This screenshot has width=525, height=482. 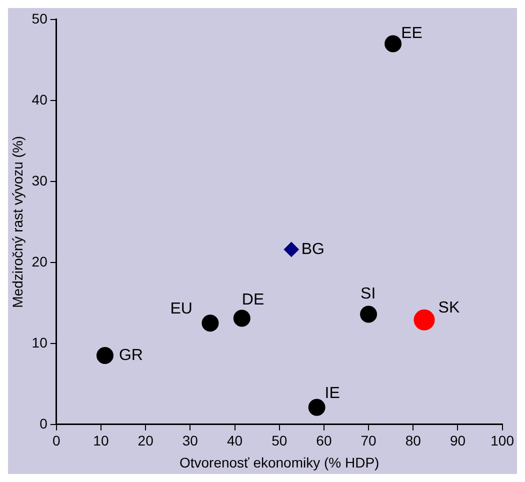 I want to click on x-tick-label: 20, so click(x=146, y=440).